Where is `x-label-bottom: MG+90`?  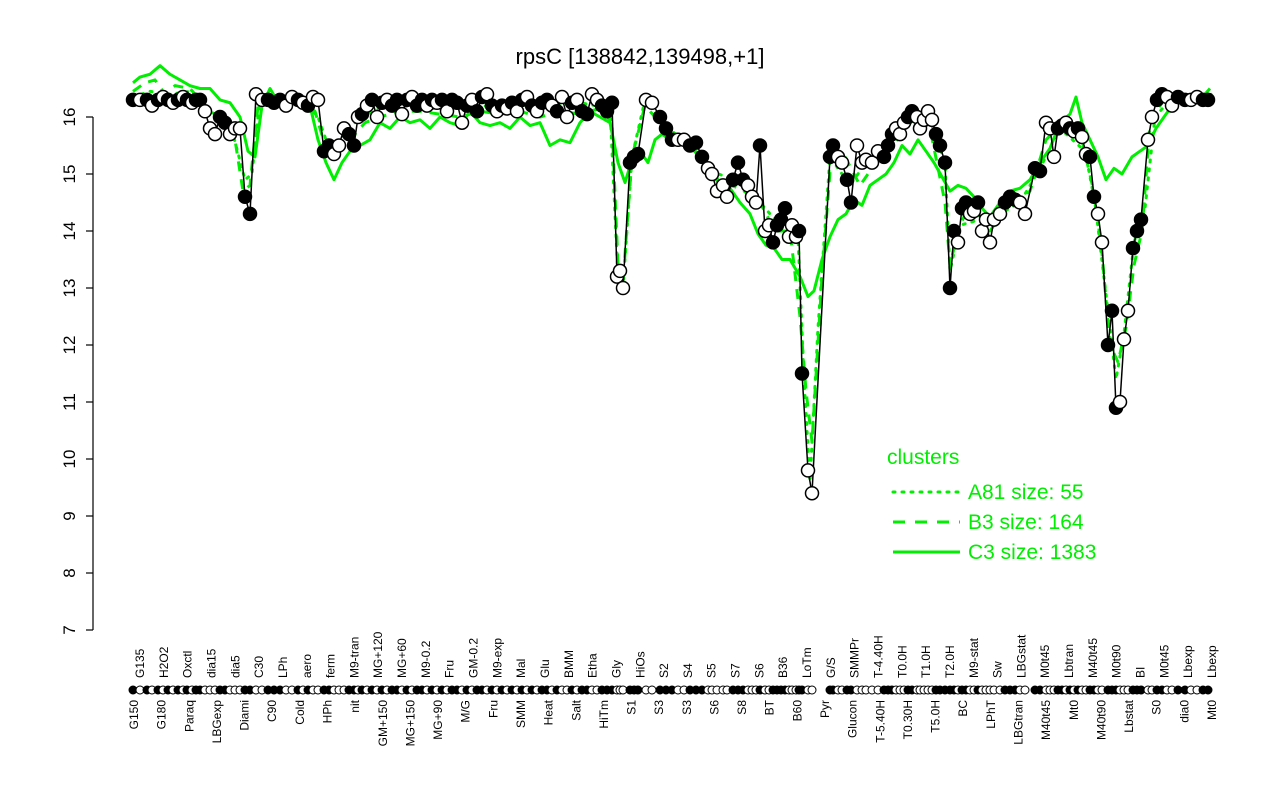 x-label-bottom: MG+90 is located at coordinates (438, 720).